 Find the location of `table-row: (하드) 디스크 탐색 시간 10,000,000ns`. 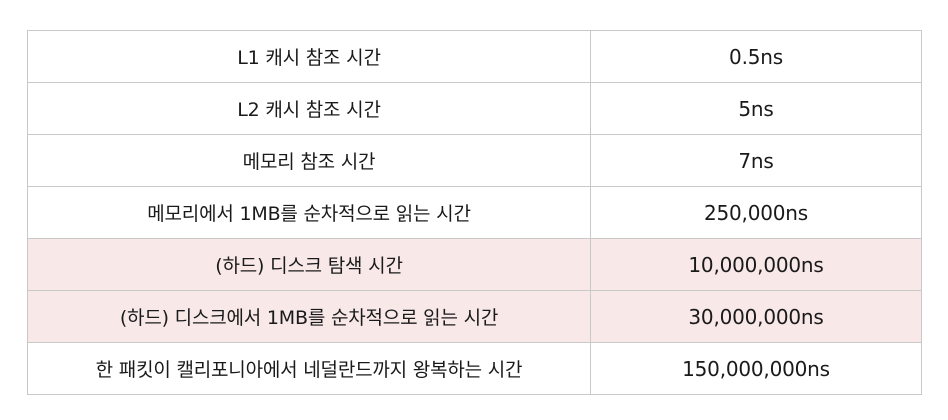

table-row: (하드) 디스크 탐색 시간 10,000,000ns is located at coordinates (474, 264).